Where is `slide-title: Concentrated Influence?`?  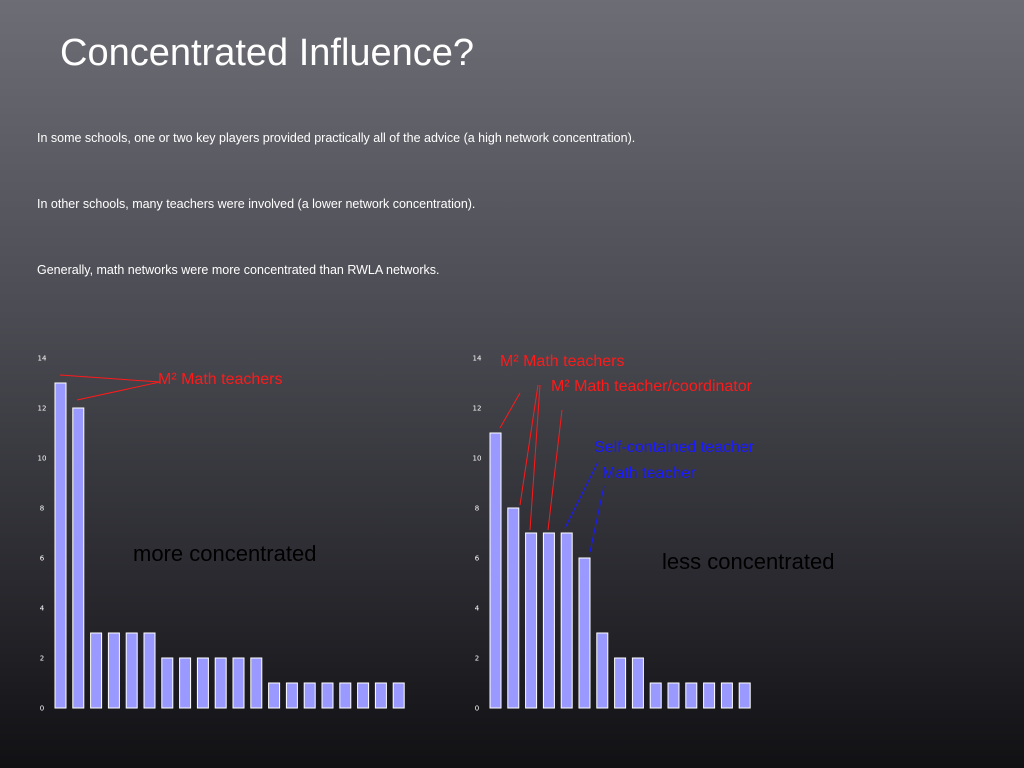
slide-title: Concentrated Influence? is located at coordinates (267, 53).